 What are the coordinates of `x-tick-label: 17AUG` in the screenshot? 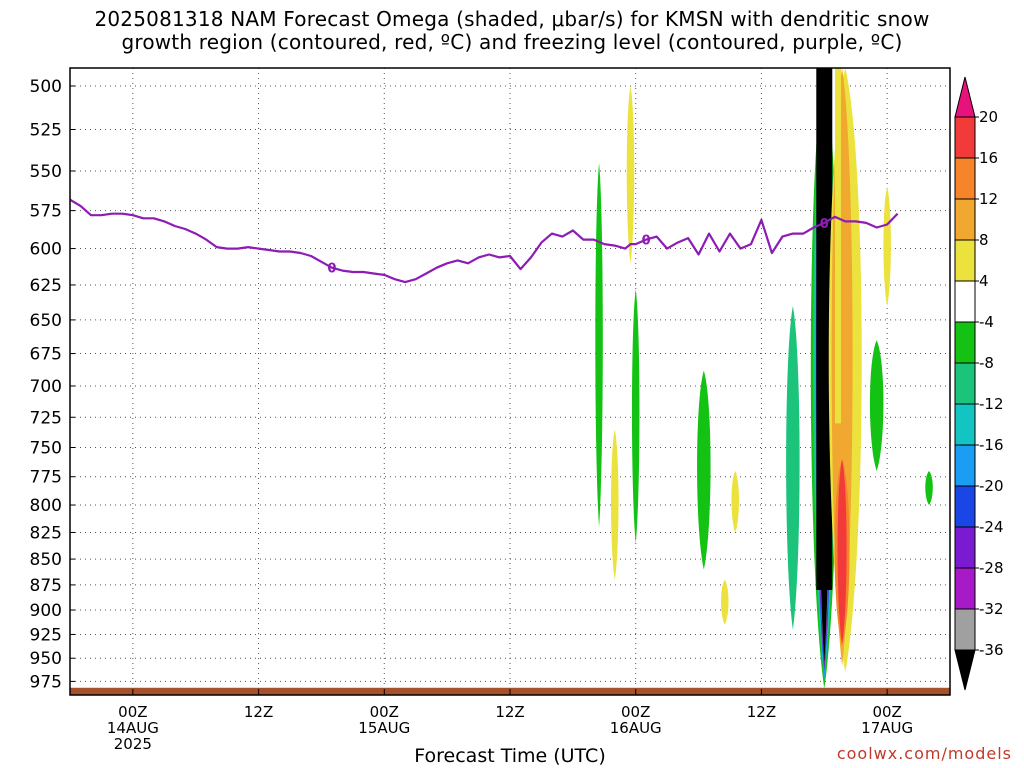 It's located at (887, 728).